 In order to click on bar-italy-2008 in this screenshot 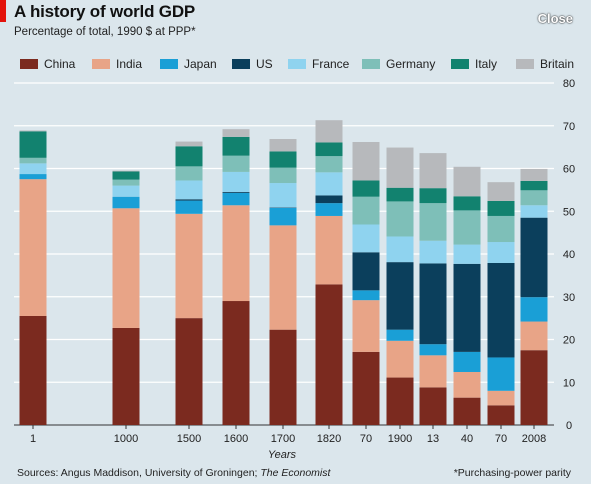, I will do `click(534, 185)`.